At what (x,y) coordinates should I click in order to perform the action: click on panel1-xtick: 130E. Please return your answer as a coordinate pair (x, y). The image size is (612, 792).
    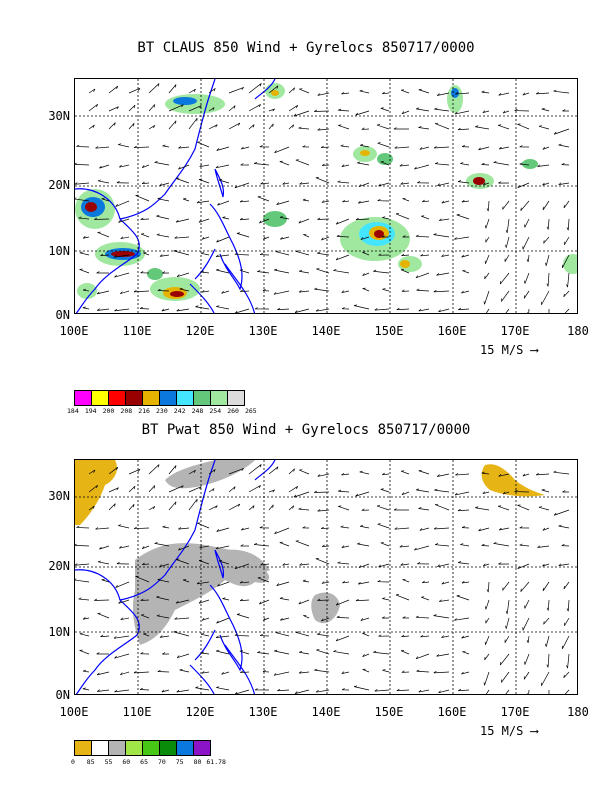
    Looking at the image, I should click on (263, 331).